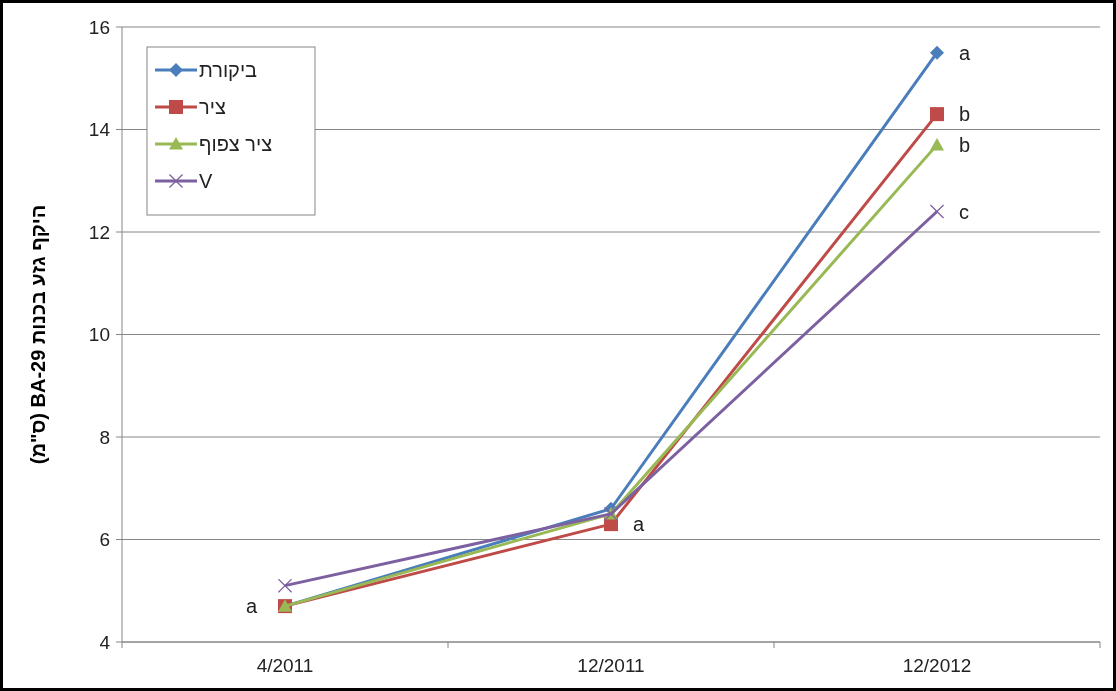  What do you see at coordinates (937, 665) in the screenshot?
I see `x-tick-label: 12/2012` at bounding box center [937, 665].